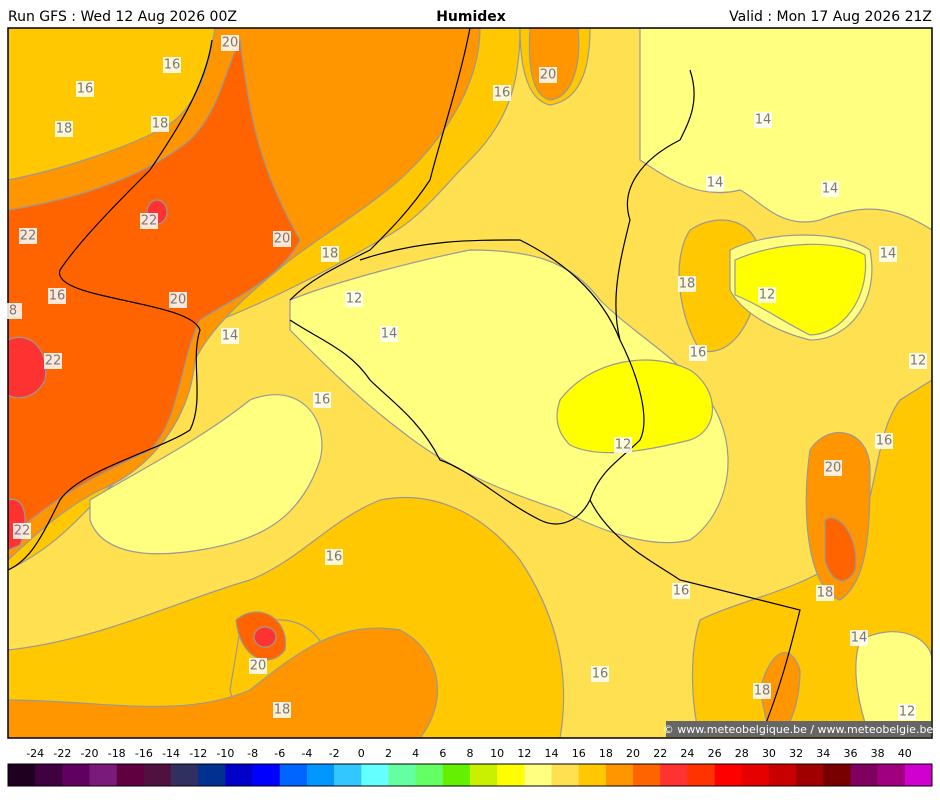 The height and width of the screenshot is (804, 940). What do you see at coordinates (769, 753) in the screenshot?
I see `colorbar-tick-label: 30` at bounding box center [769, 753].